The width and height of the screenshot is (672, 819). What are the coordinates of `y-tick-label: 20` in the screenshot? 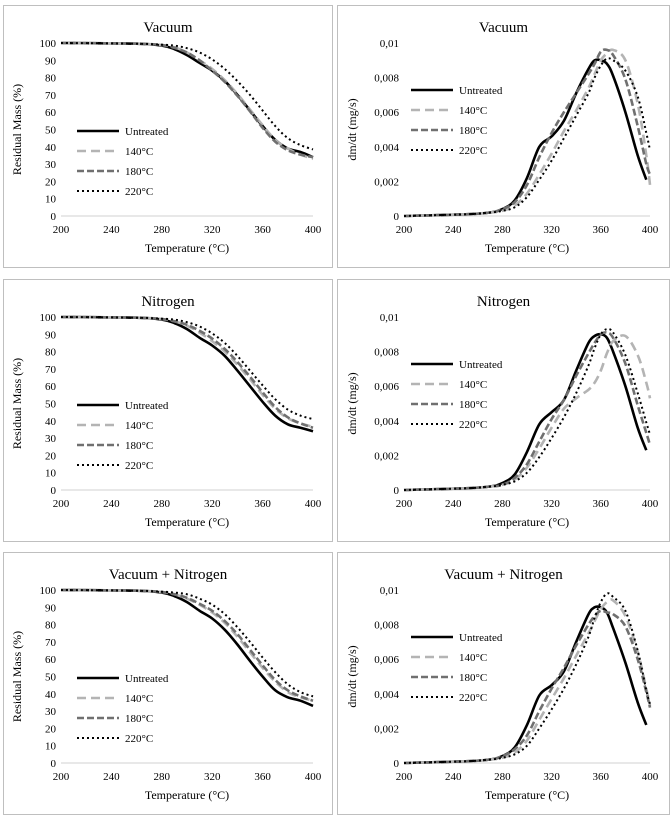 It's located at (51, 729).